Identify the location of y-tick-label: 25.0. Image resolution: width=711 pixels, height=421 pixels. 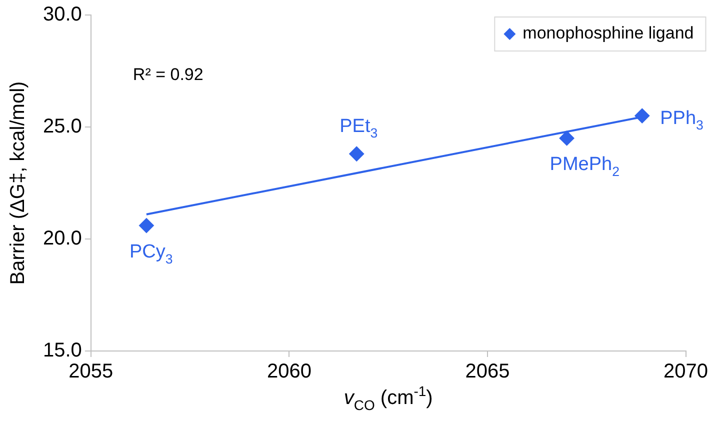
(62, 127).